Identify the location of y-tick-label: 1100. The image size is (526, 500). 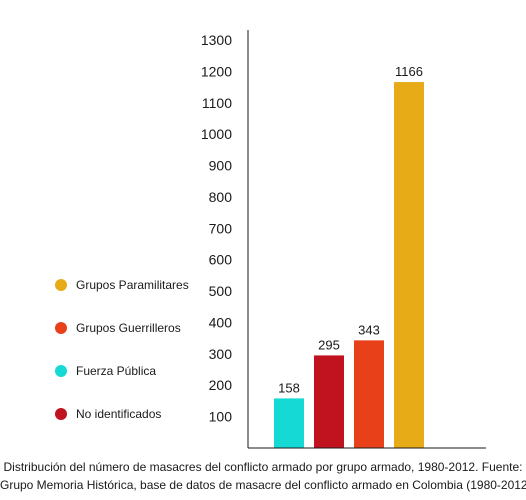
(217, 103).